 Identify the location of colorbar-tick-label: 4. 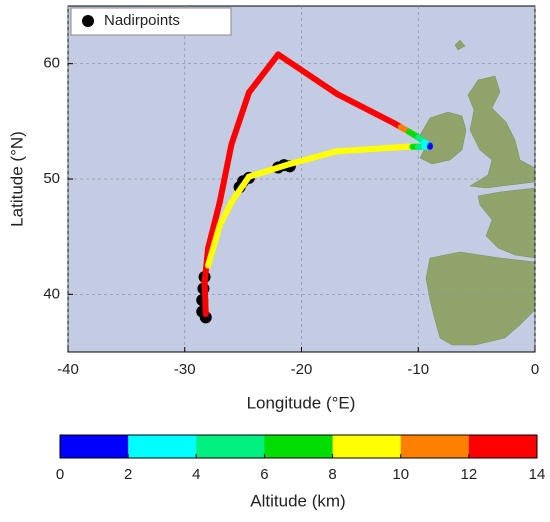
(196, 474).